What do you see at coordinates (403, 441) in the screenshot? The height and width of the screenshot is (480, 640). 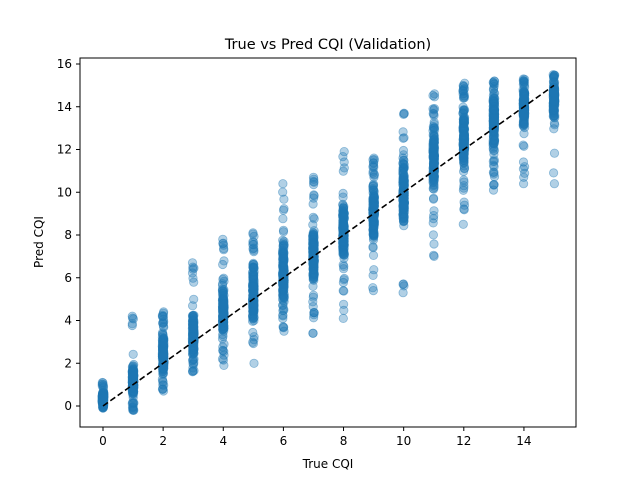 I see `x-tick-label: 10` at bounding box center [403, 441].